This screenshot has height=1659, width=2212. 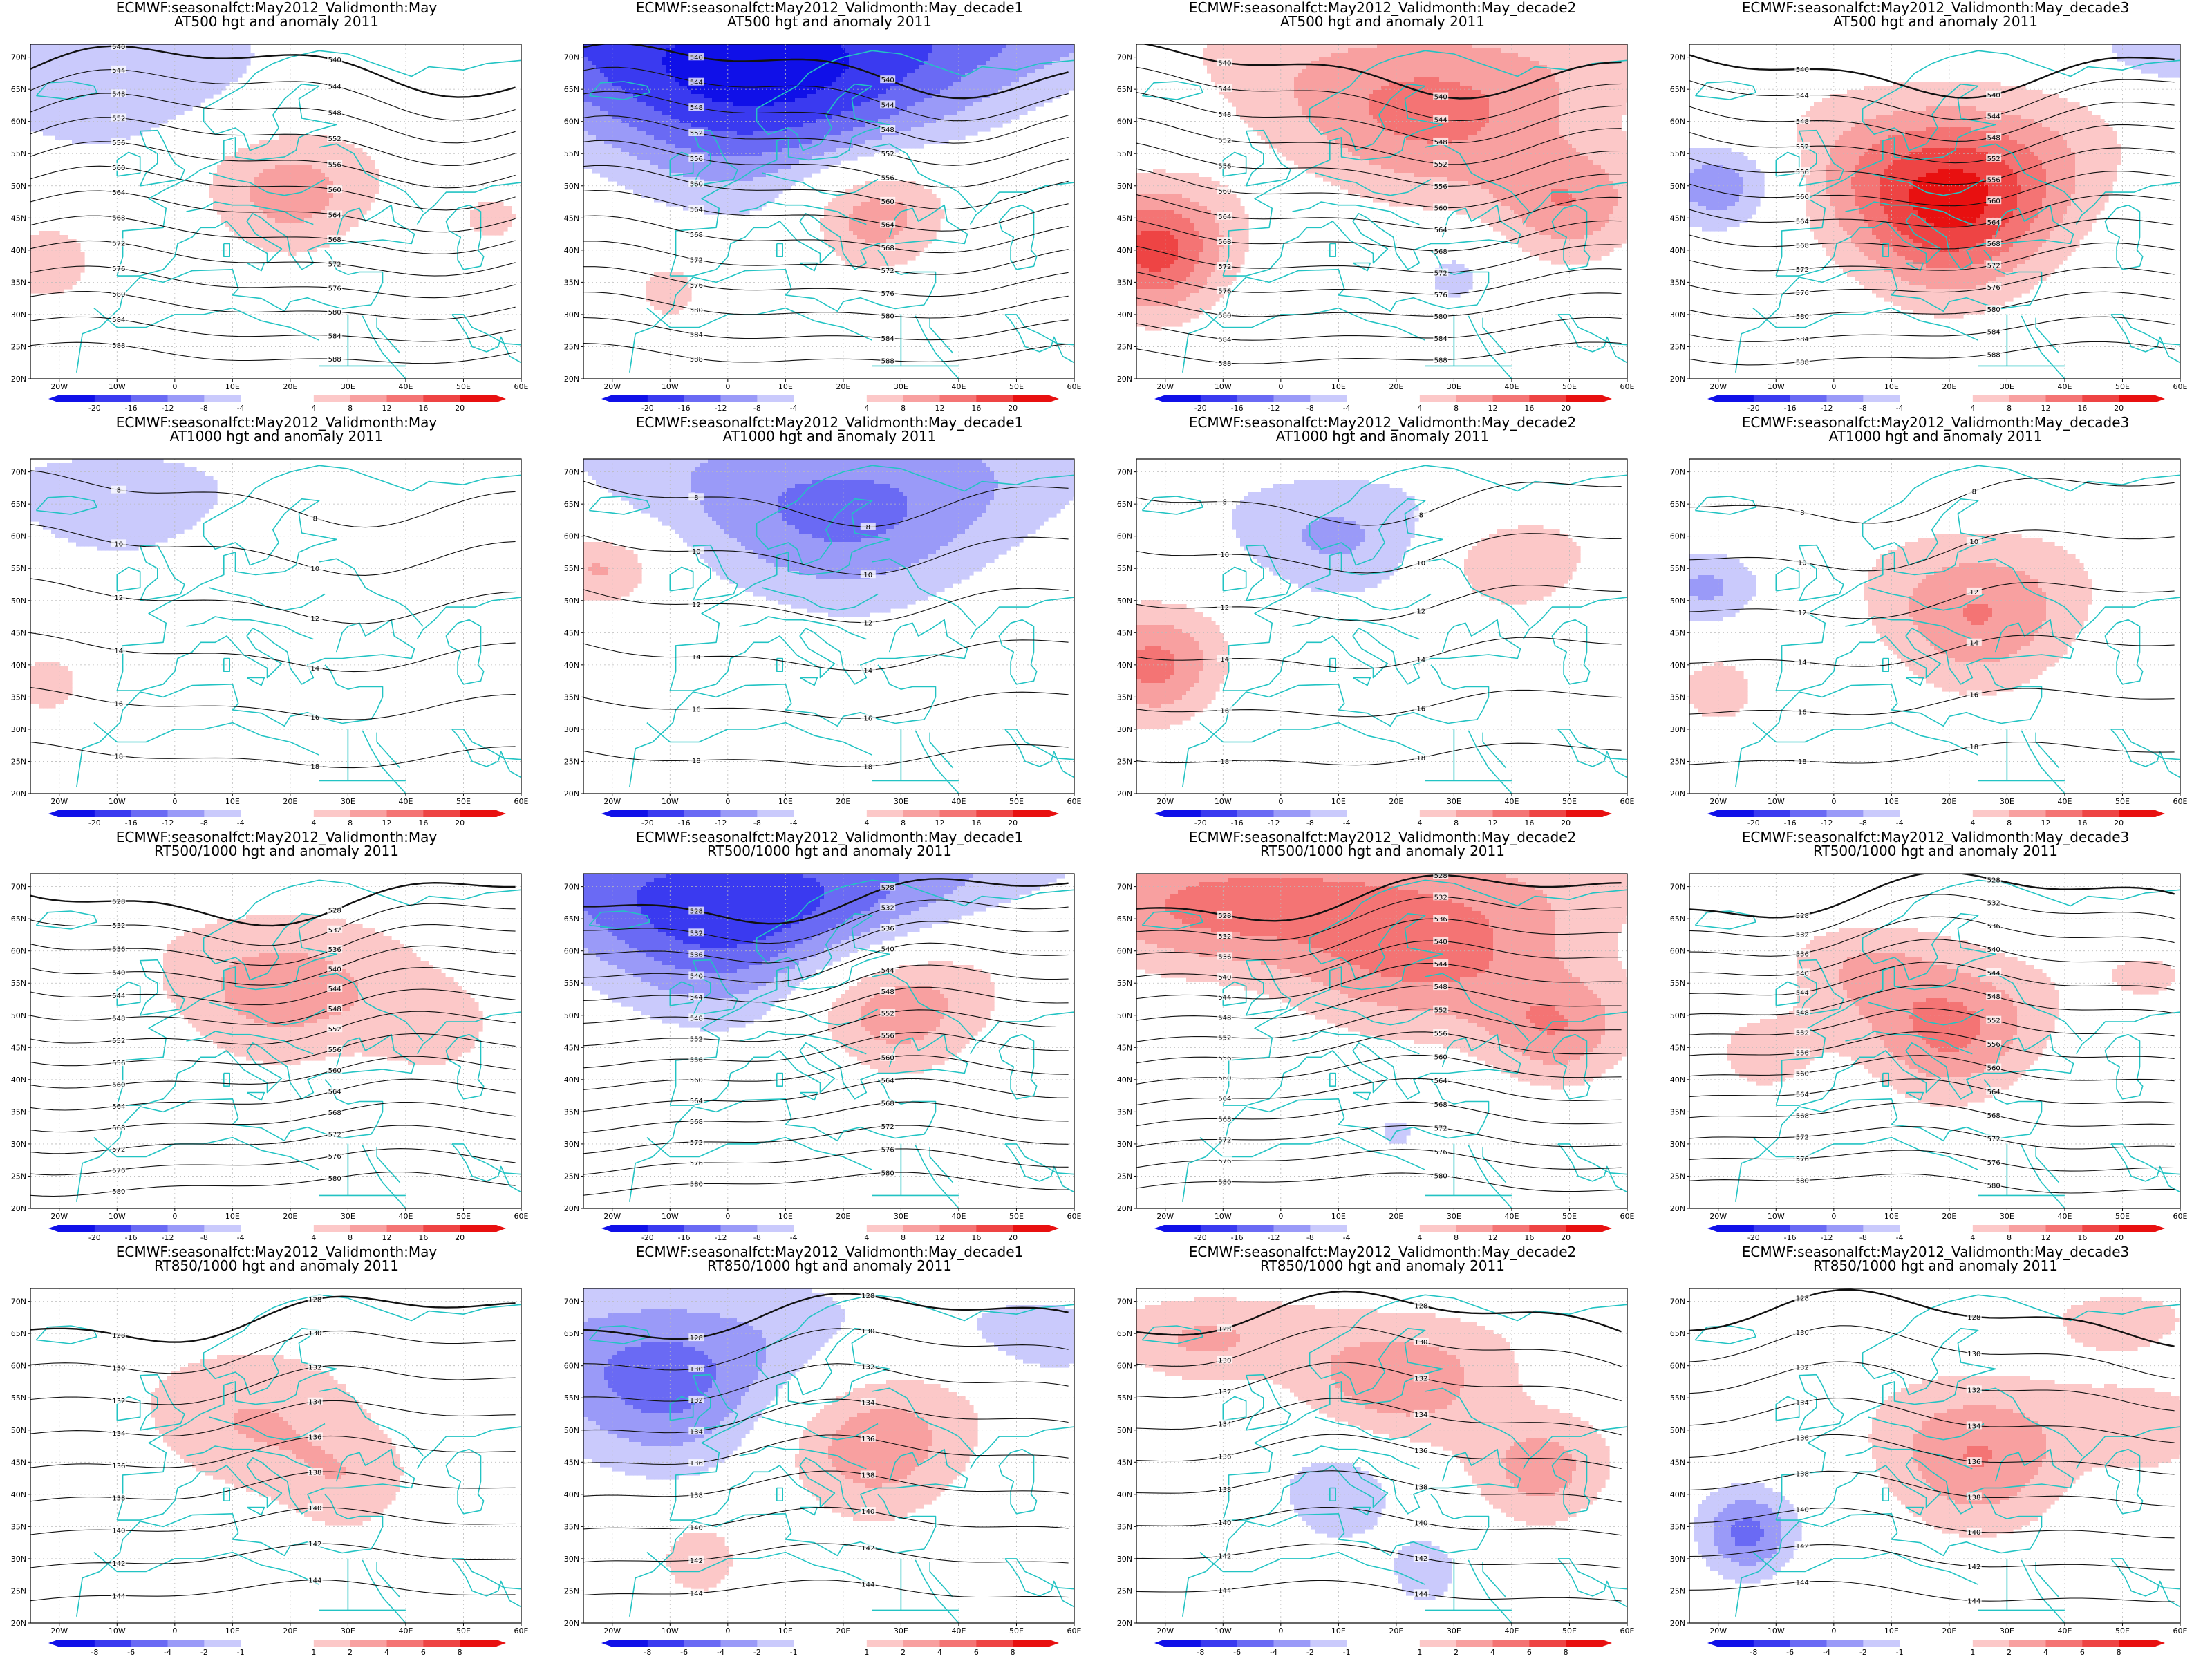 I want to click on contour-label: 580, so click(x=118, y=295).